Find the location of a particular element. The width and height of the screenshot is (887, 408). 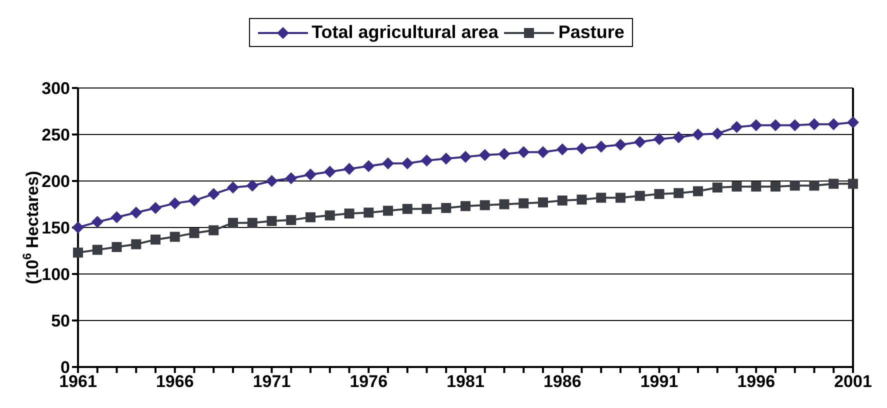

x-tick-label: 2001 is located at coordinates (853, 382).